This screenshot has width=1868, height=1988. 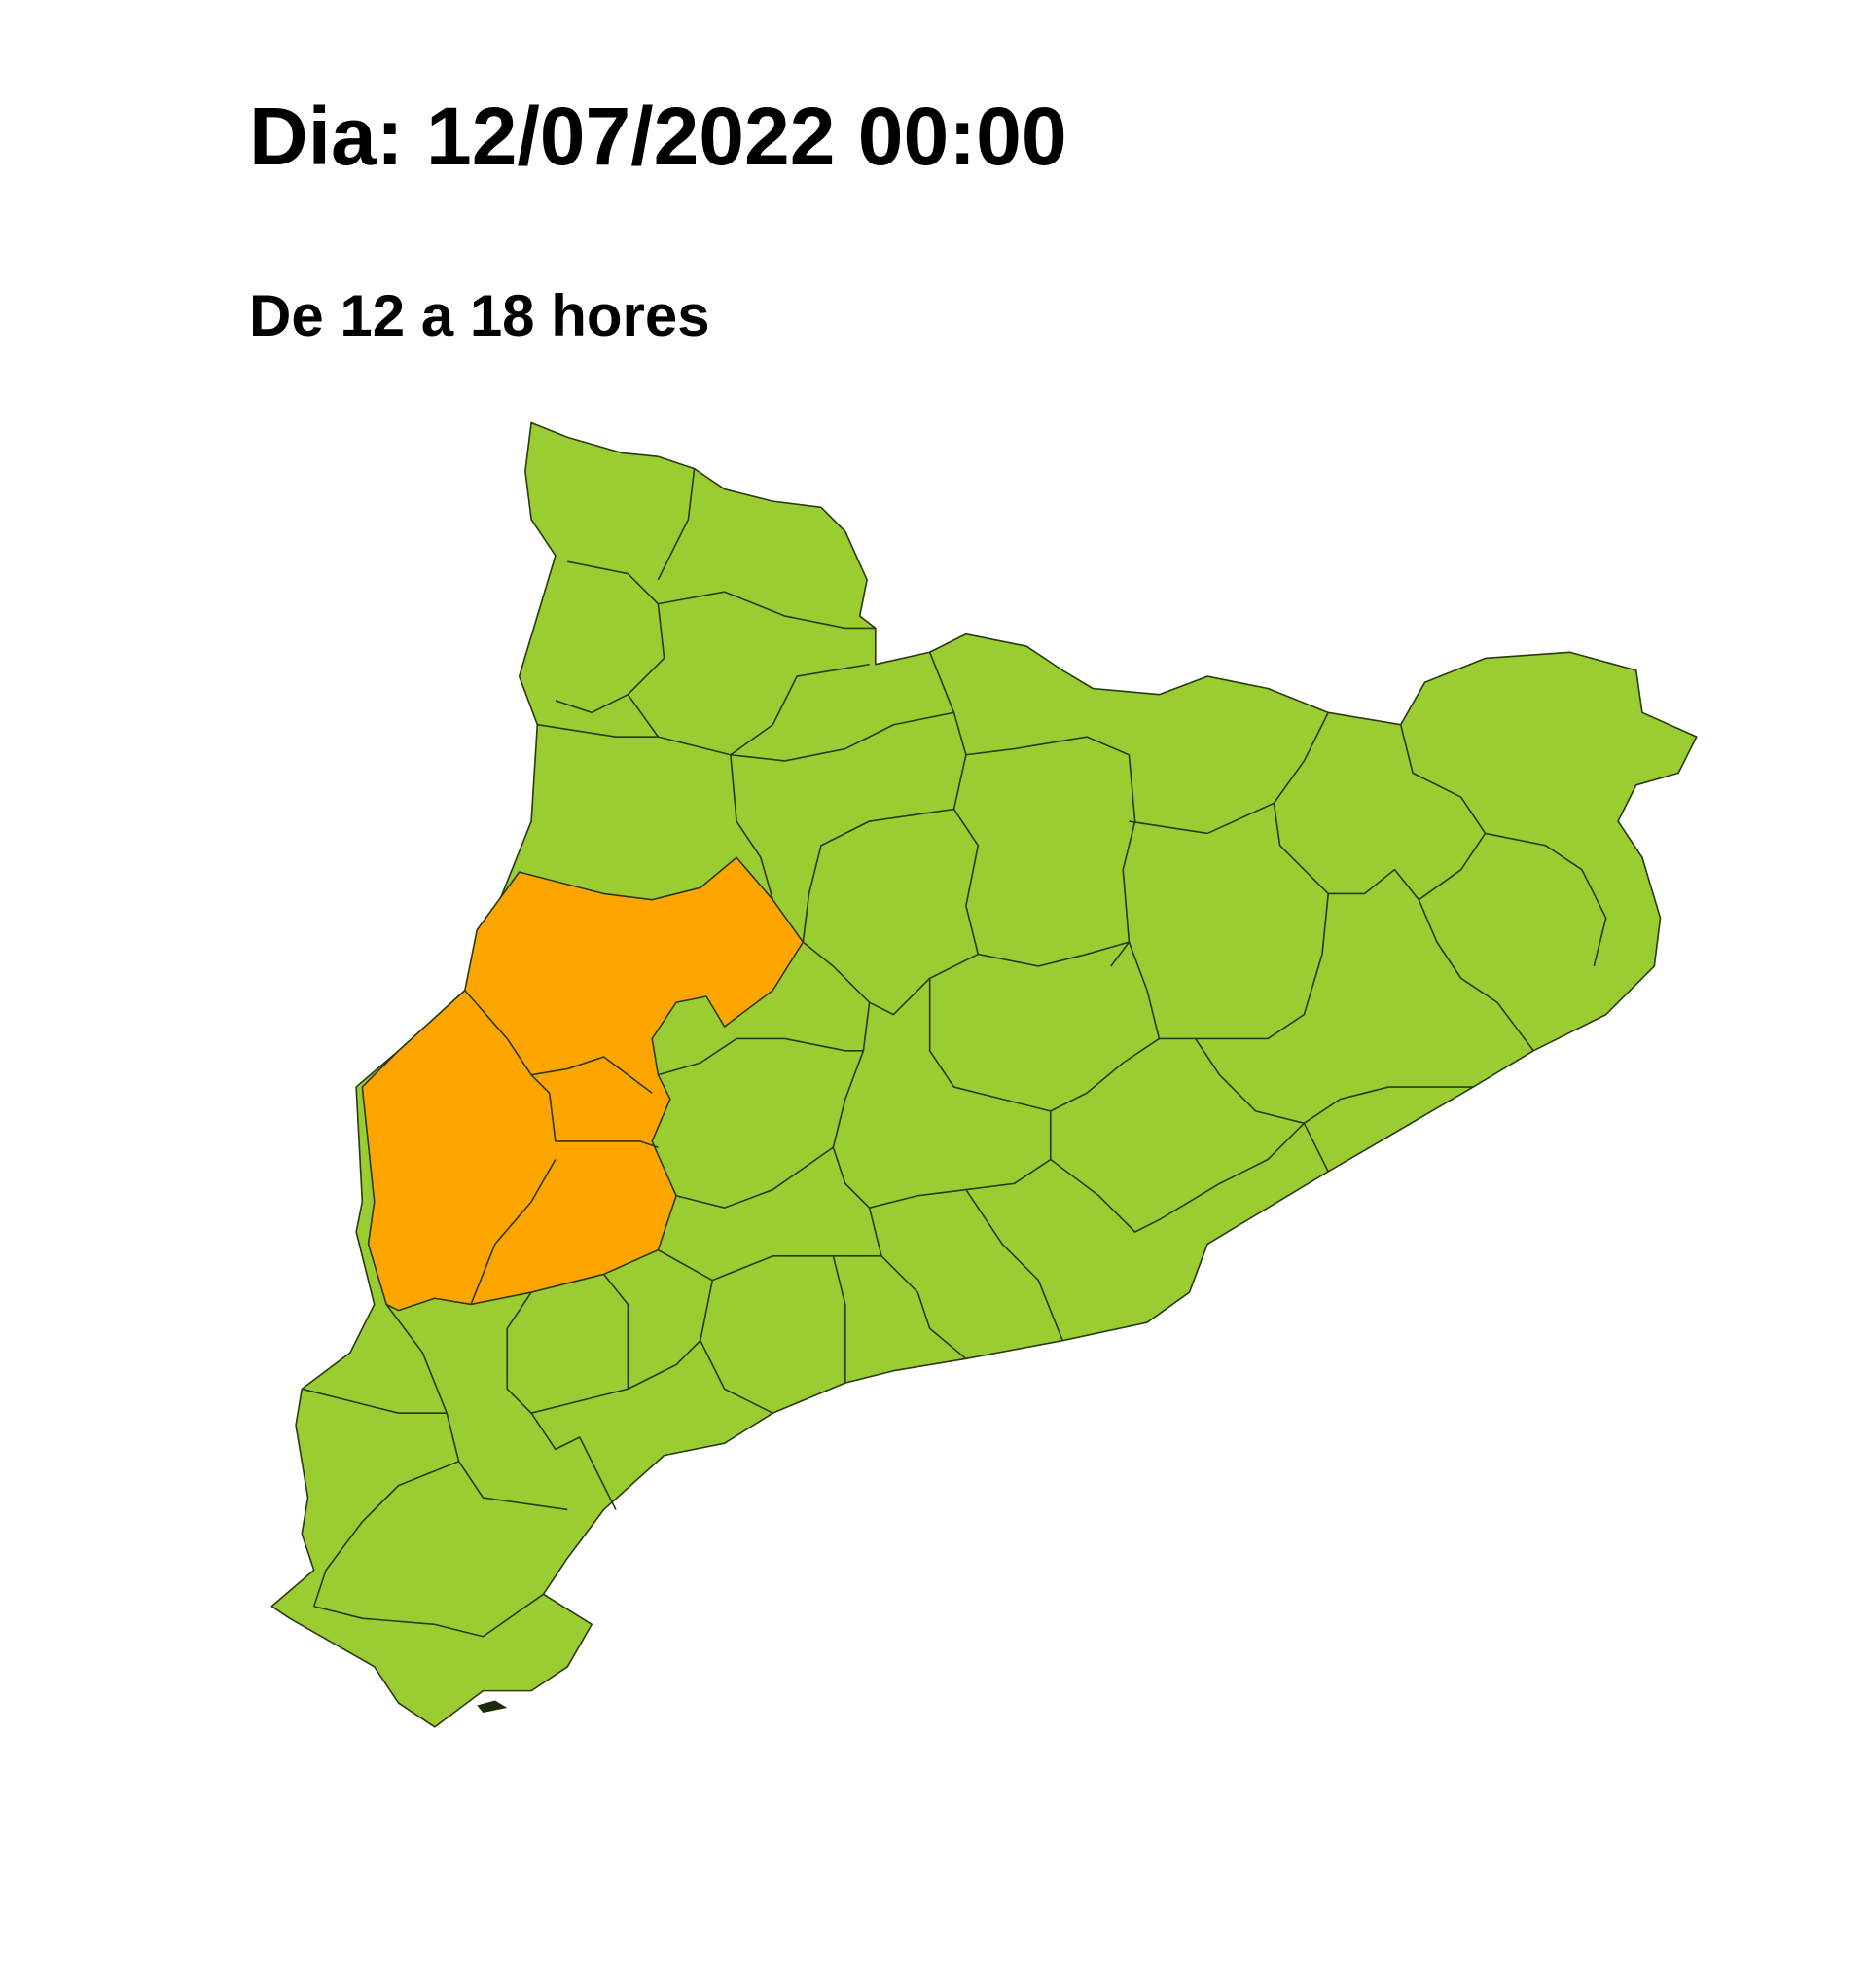 What do you see at coordinates (658, 136) in the screenshot?
I see `date-title: Dia: 12/07/2022 00:00` at bounding box center [658, 136].